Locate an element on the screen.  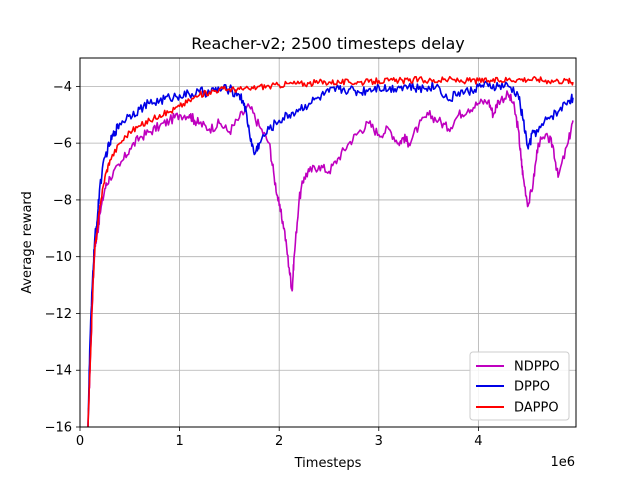
y-tick-label: −10 is located at coordinates (58, 257).